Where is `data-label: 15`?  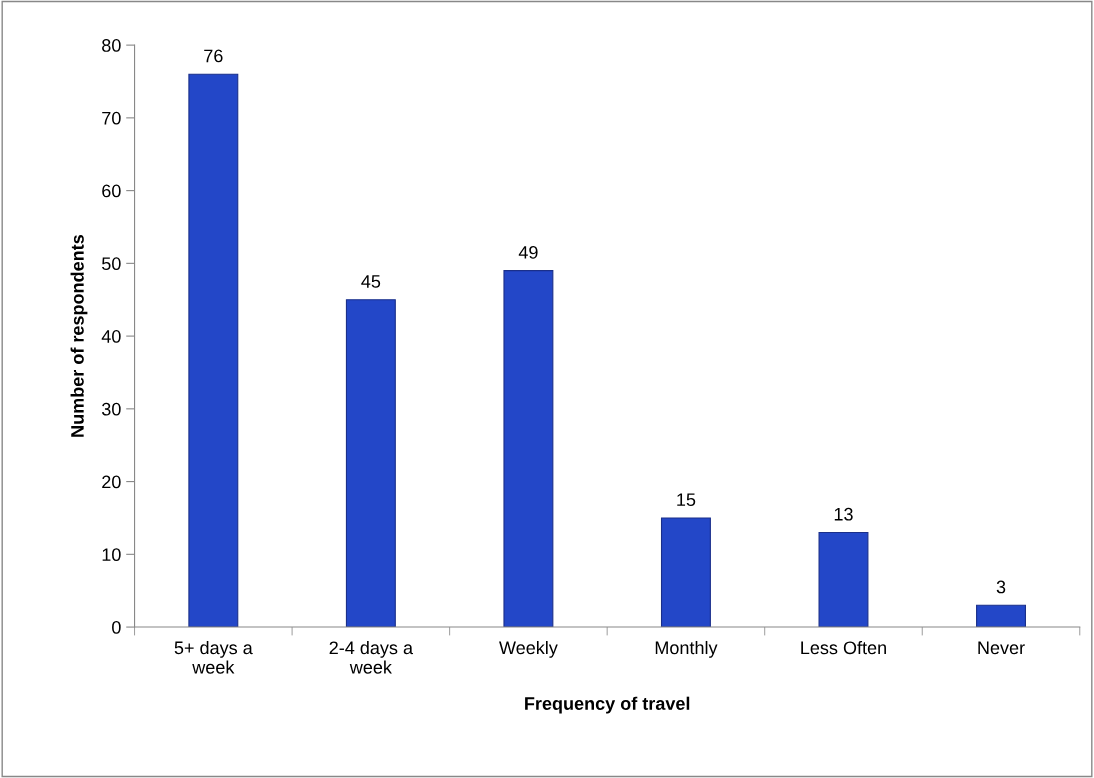
data-label: 15 is located at coordinates (686, 500).